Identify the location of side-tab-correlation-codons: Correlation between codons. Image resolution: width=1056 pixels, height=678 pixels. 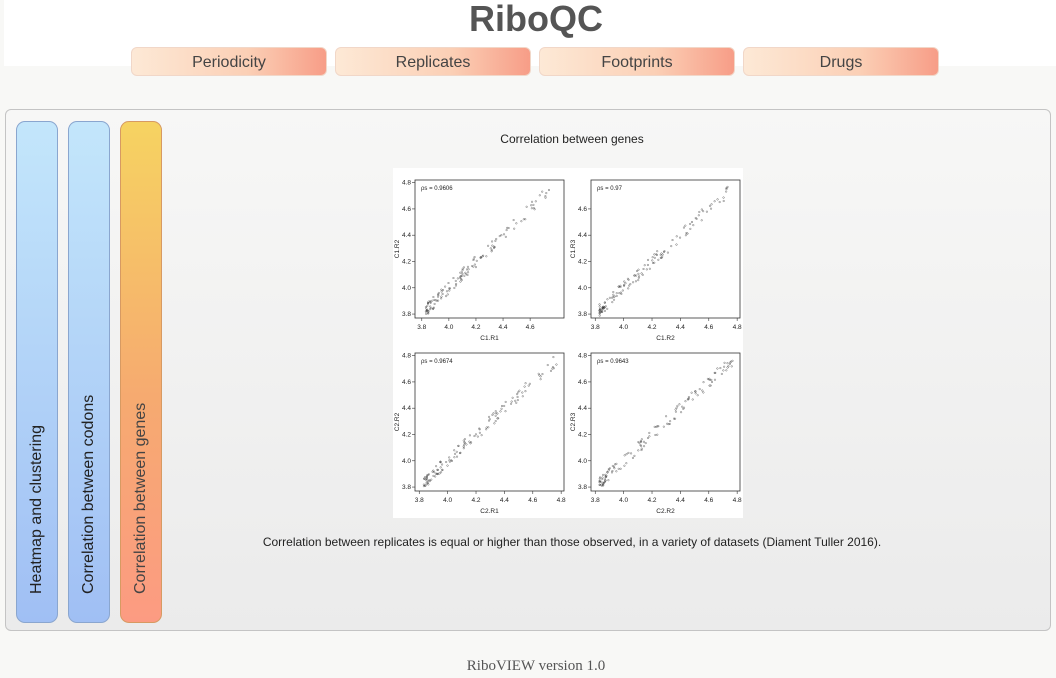
(89, 372).